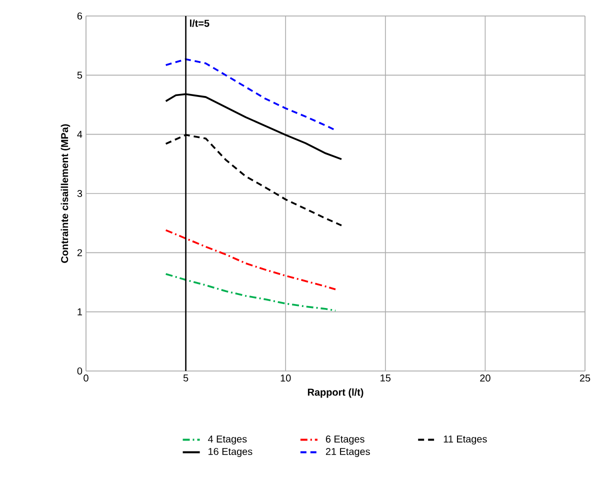 The width and height of the screenshot is (592, 495). Describe the element at coordinates (585, 378) in the screenshot. I see `x-tick-label: 25` at that location.